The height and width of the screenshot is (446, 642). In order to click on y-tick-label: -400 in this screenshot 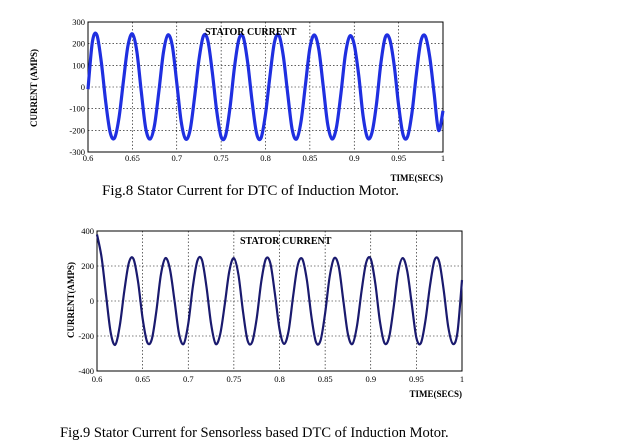, I will do `click(86, 371)`.